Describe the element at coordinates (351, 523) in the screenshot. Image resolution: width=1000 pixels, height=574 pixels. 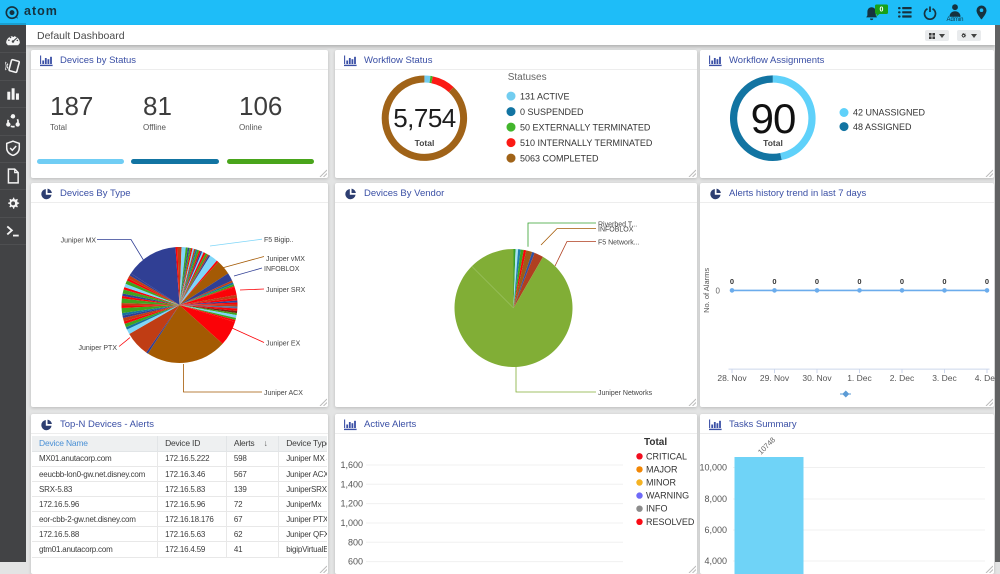
I see `svg-text: 1,000` at that location.